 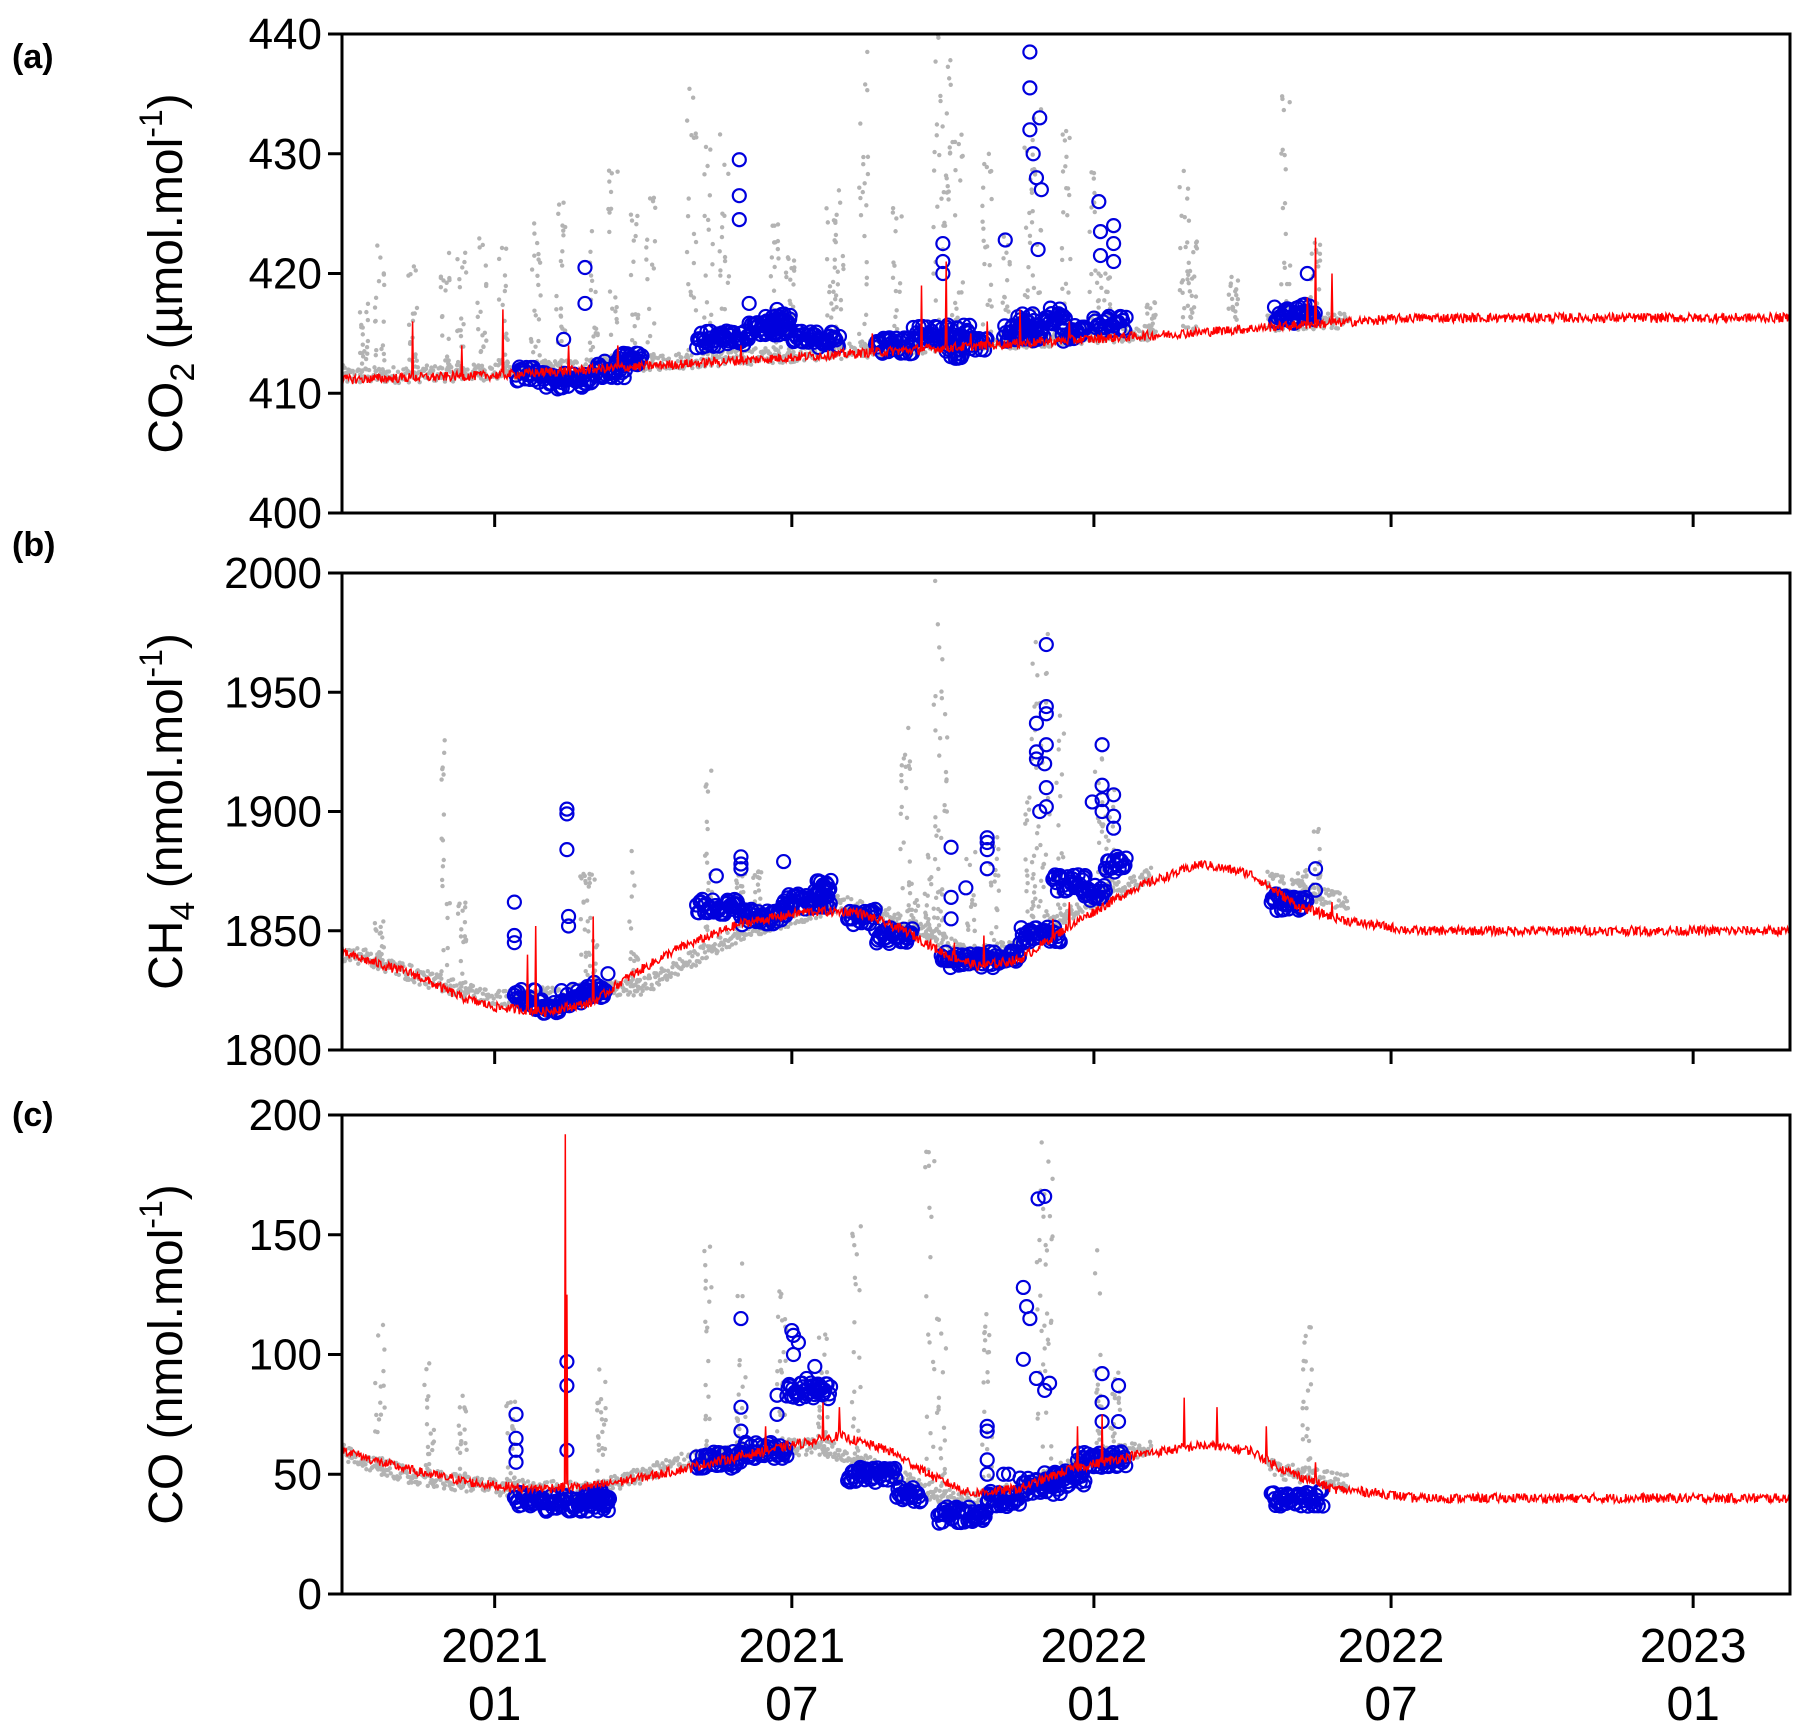 What do you see at coordinates (846, 1324) in the screenshot?
I see `series-all-points` at bounding box center [846, 1324].